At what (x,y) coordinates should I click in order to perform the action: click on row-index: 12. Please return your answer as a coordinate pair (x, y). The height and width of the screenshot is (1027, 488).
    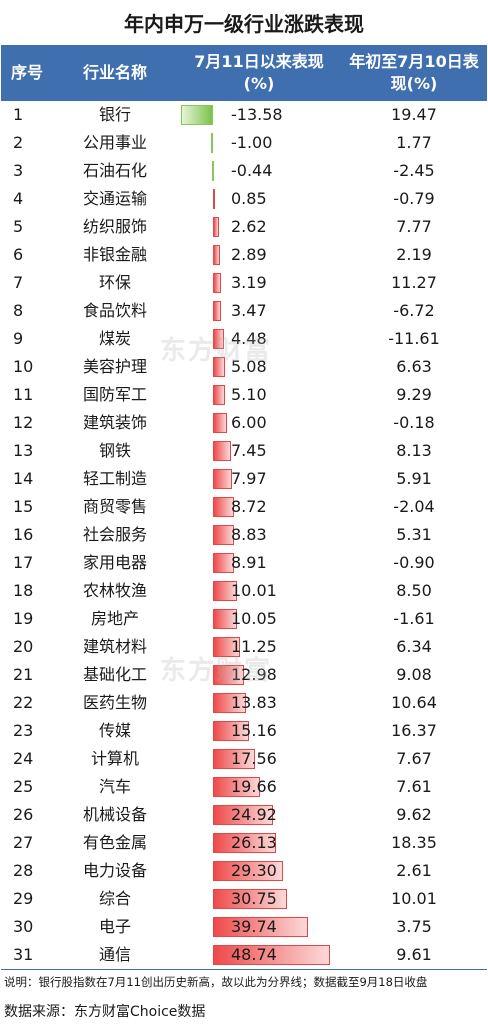
    Looking at the image, I should click on (23, 422).